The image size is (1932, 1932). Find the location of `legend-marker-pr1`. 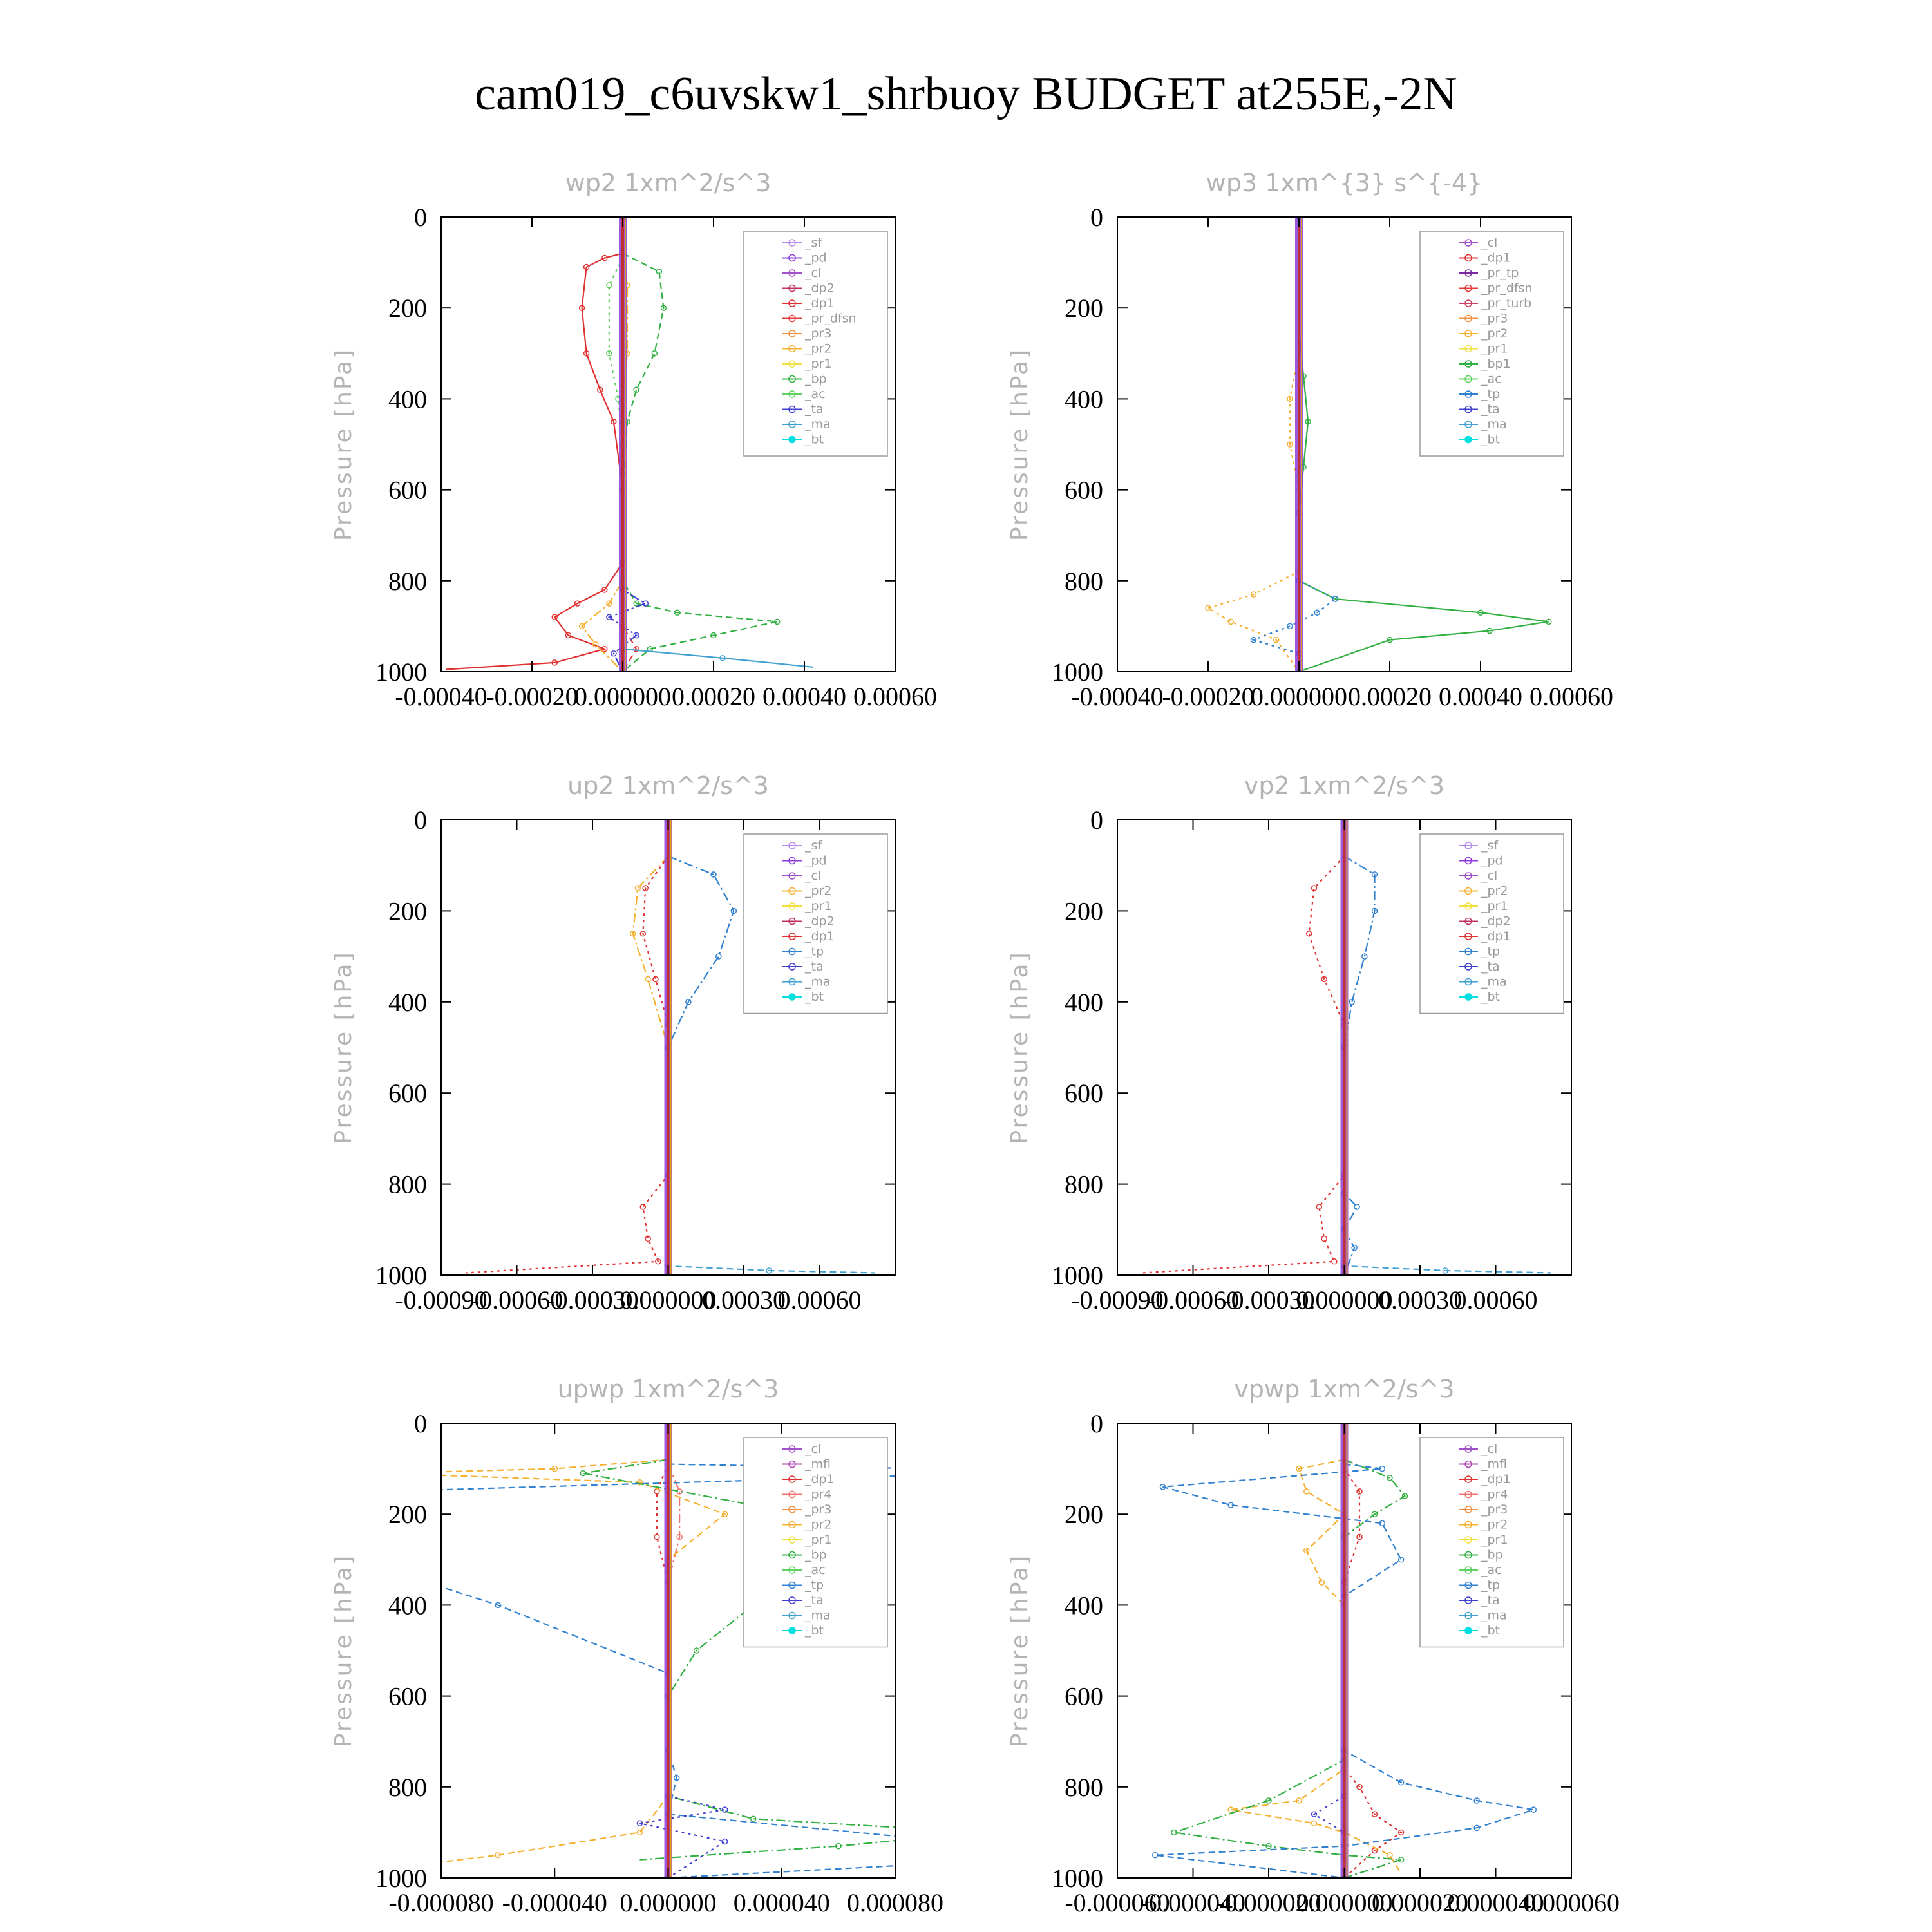

legend-marker-pr1 is located at coordinates (1468, 1540).